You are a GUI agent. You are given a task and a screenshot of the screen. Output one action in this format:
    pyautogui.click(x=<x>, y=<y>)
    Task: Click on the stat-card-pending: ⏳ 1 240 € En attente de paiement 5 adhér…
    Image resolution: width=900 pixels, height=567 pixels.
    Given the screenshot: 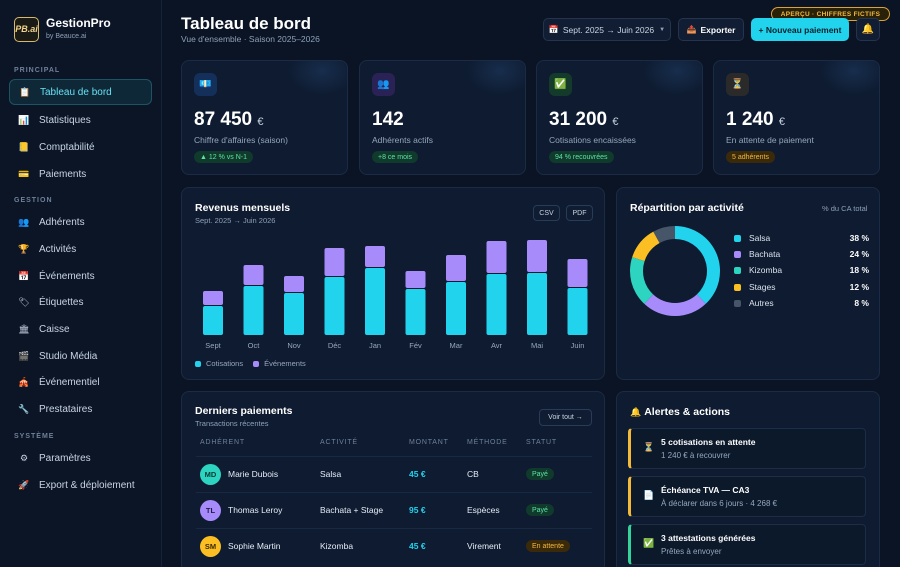 What is the action you would take?
    pyautogui.click(x=796, y=117)
    